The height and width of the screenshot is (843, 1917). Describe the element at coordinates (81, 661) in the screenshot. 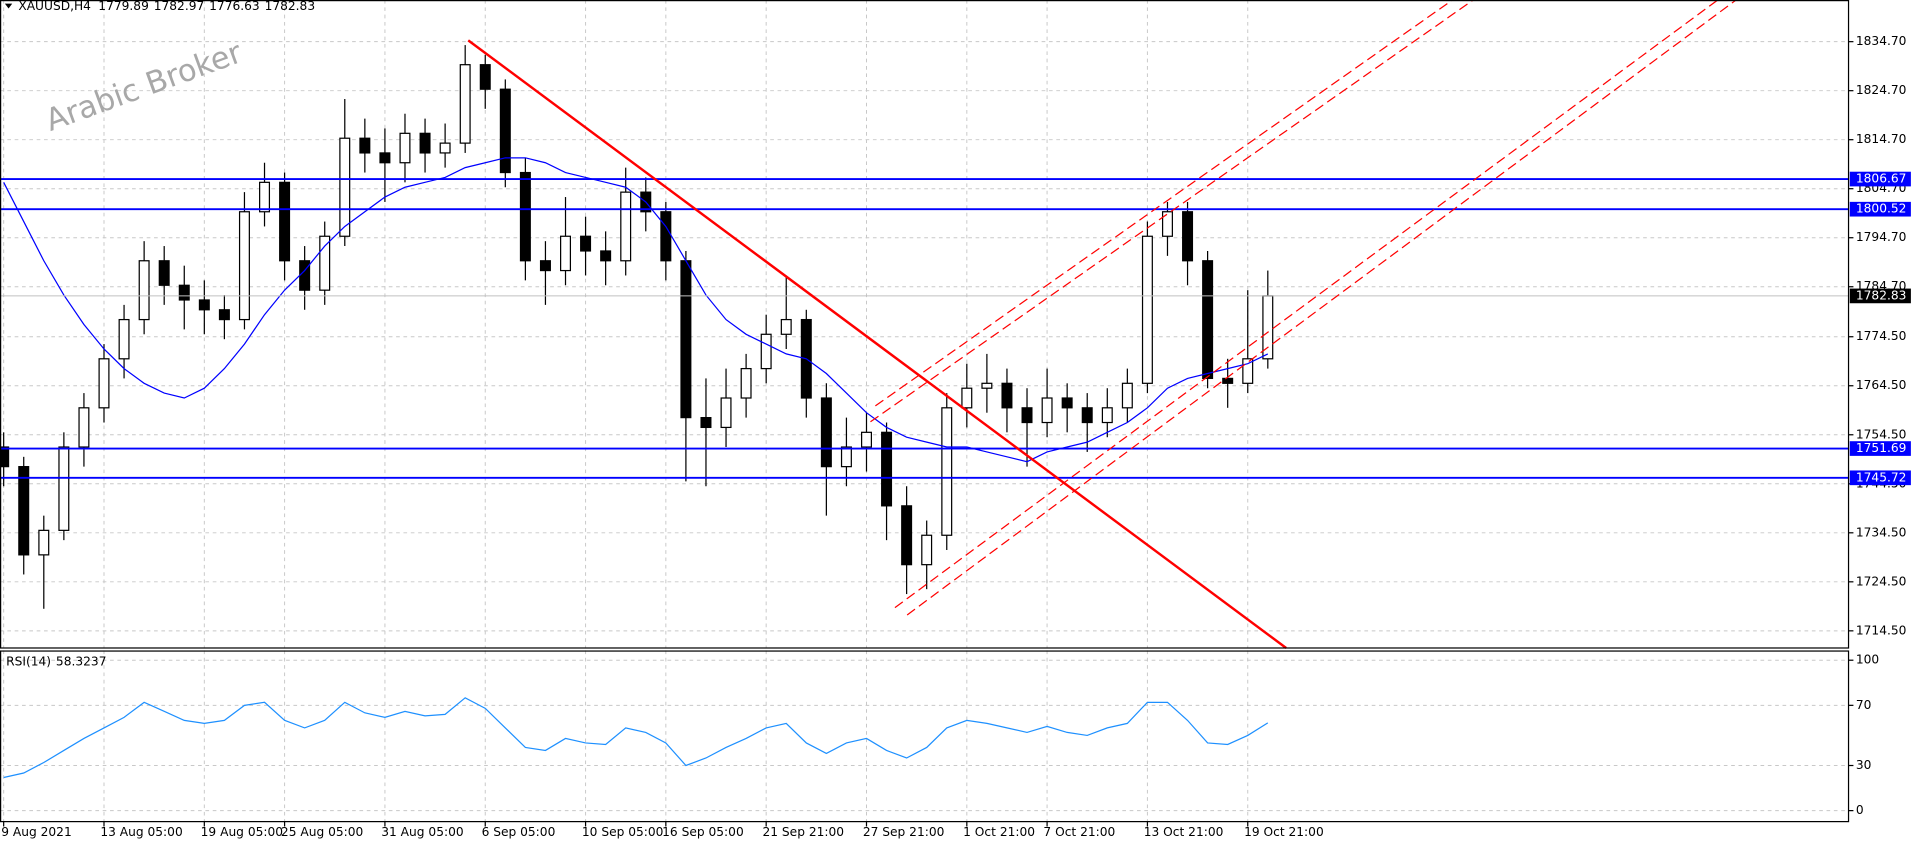

I see `rsi-current: 58.3237` at that location.